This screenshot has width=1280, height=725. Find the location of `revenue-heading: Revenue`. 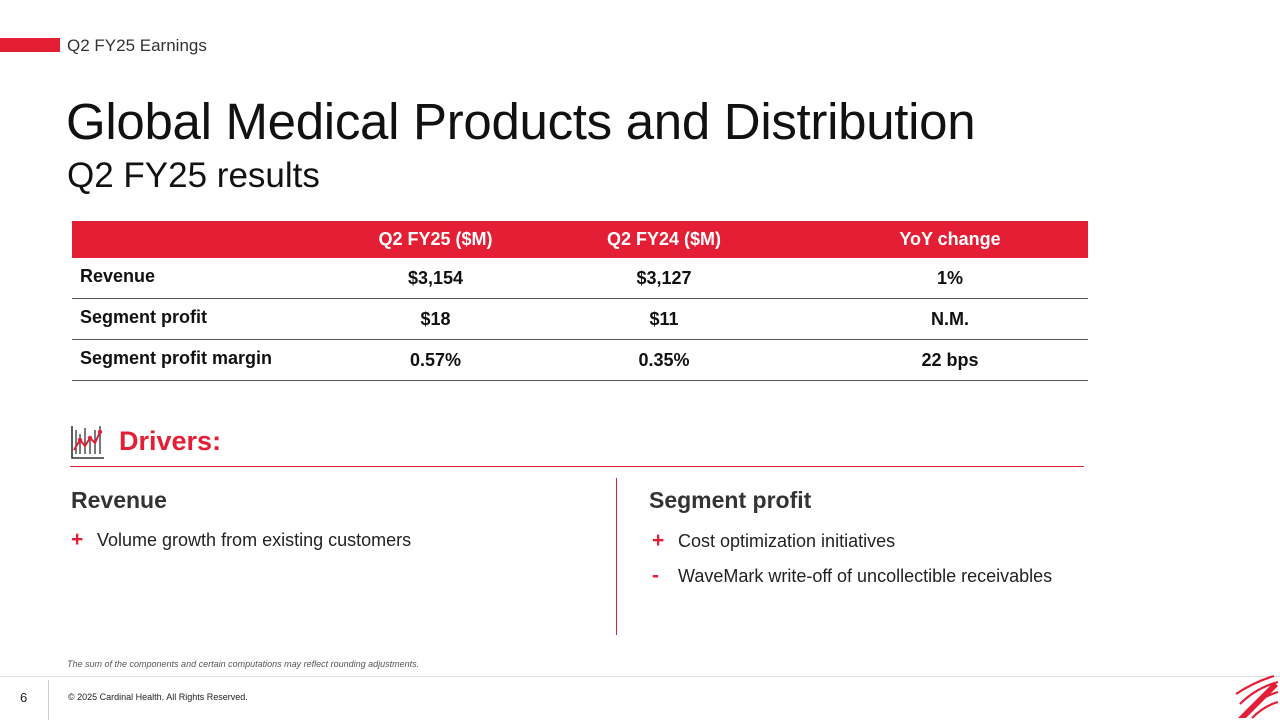

revenue-heading: Revenue is located at coordinates (119, 500).